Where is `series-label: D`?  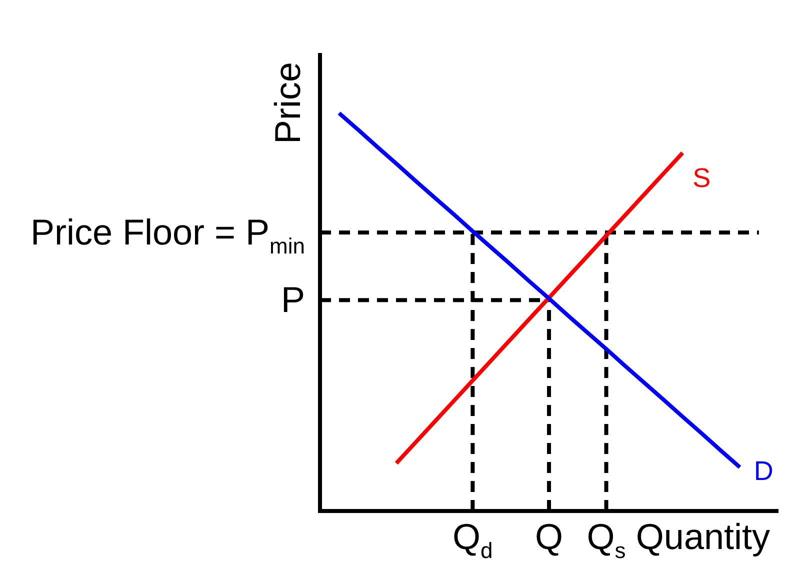
series-label: D is located at coordinates (764, 471).